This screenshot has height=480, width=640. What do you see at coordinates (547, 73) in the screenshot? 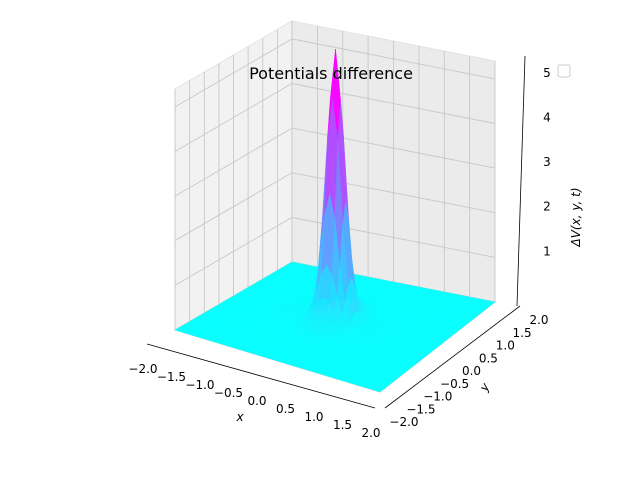
I see `z-tick-label: 5` at bounding box center [547, 73].